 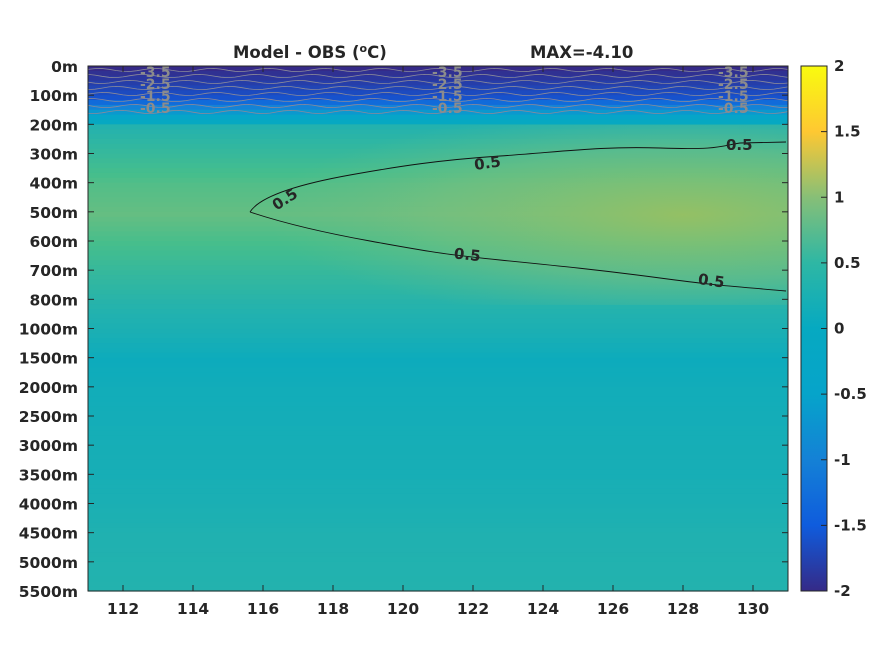 I want to click on x-tick-label: 128, so click(x=683, y=609).